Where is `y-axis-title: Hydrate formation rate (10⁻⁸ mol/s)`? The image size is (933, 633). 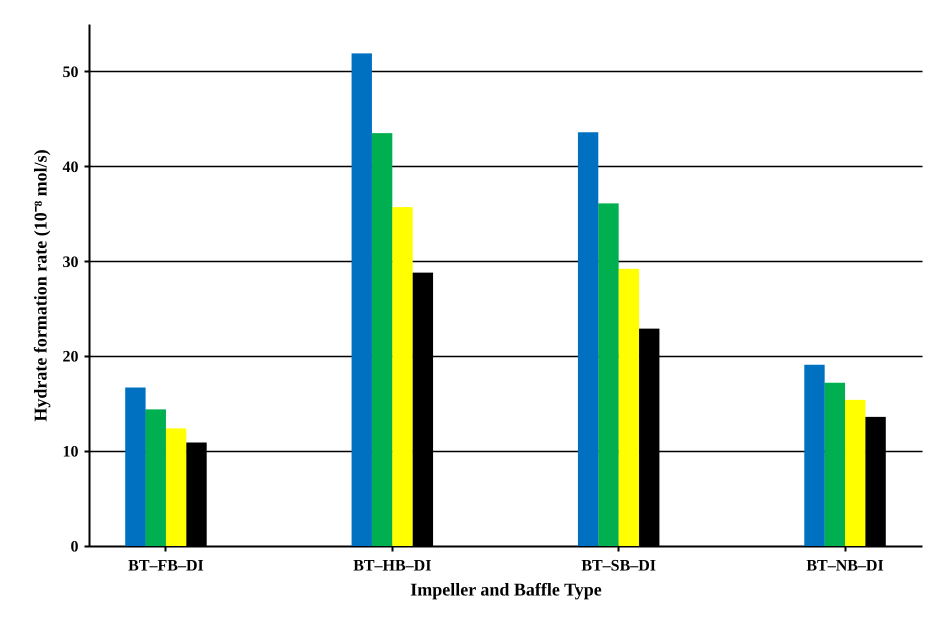
y-axis-title: Hydrate formation rate (10⁻⁸ mol/s) is located at coordinates (40, 285).